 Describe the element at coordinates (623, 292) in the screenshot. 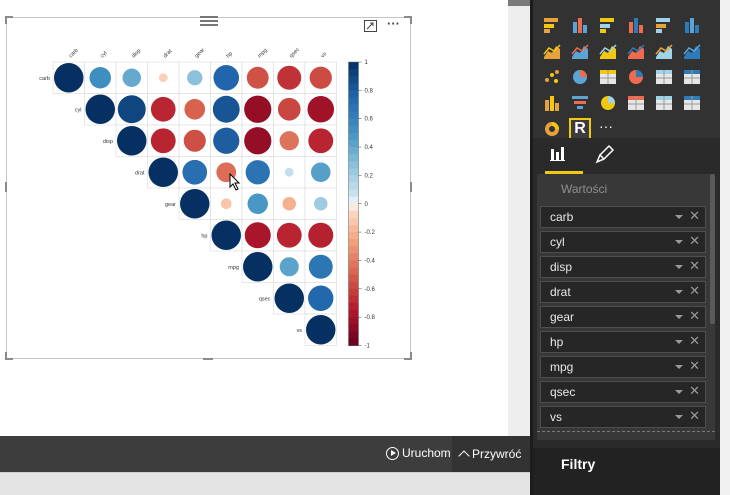

I see `field-item-drat: drat ✕` at that location.